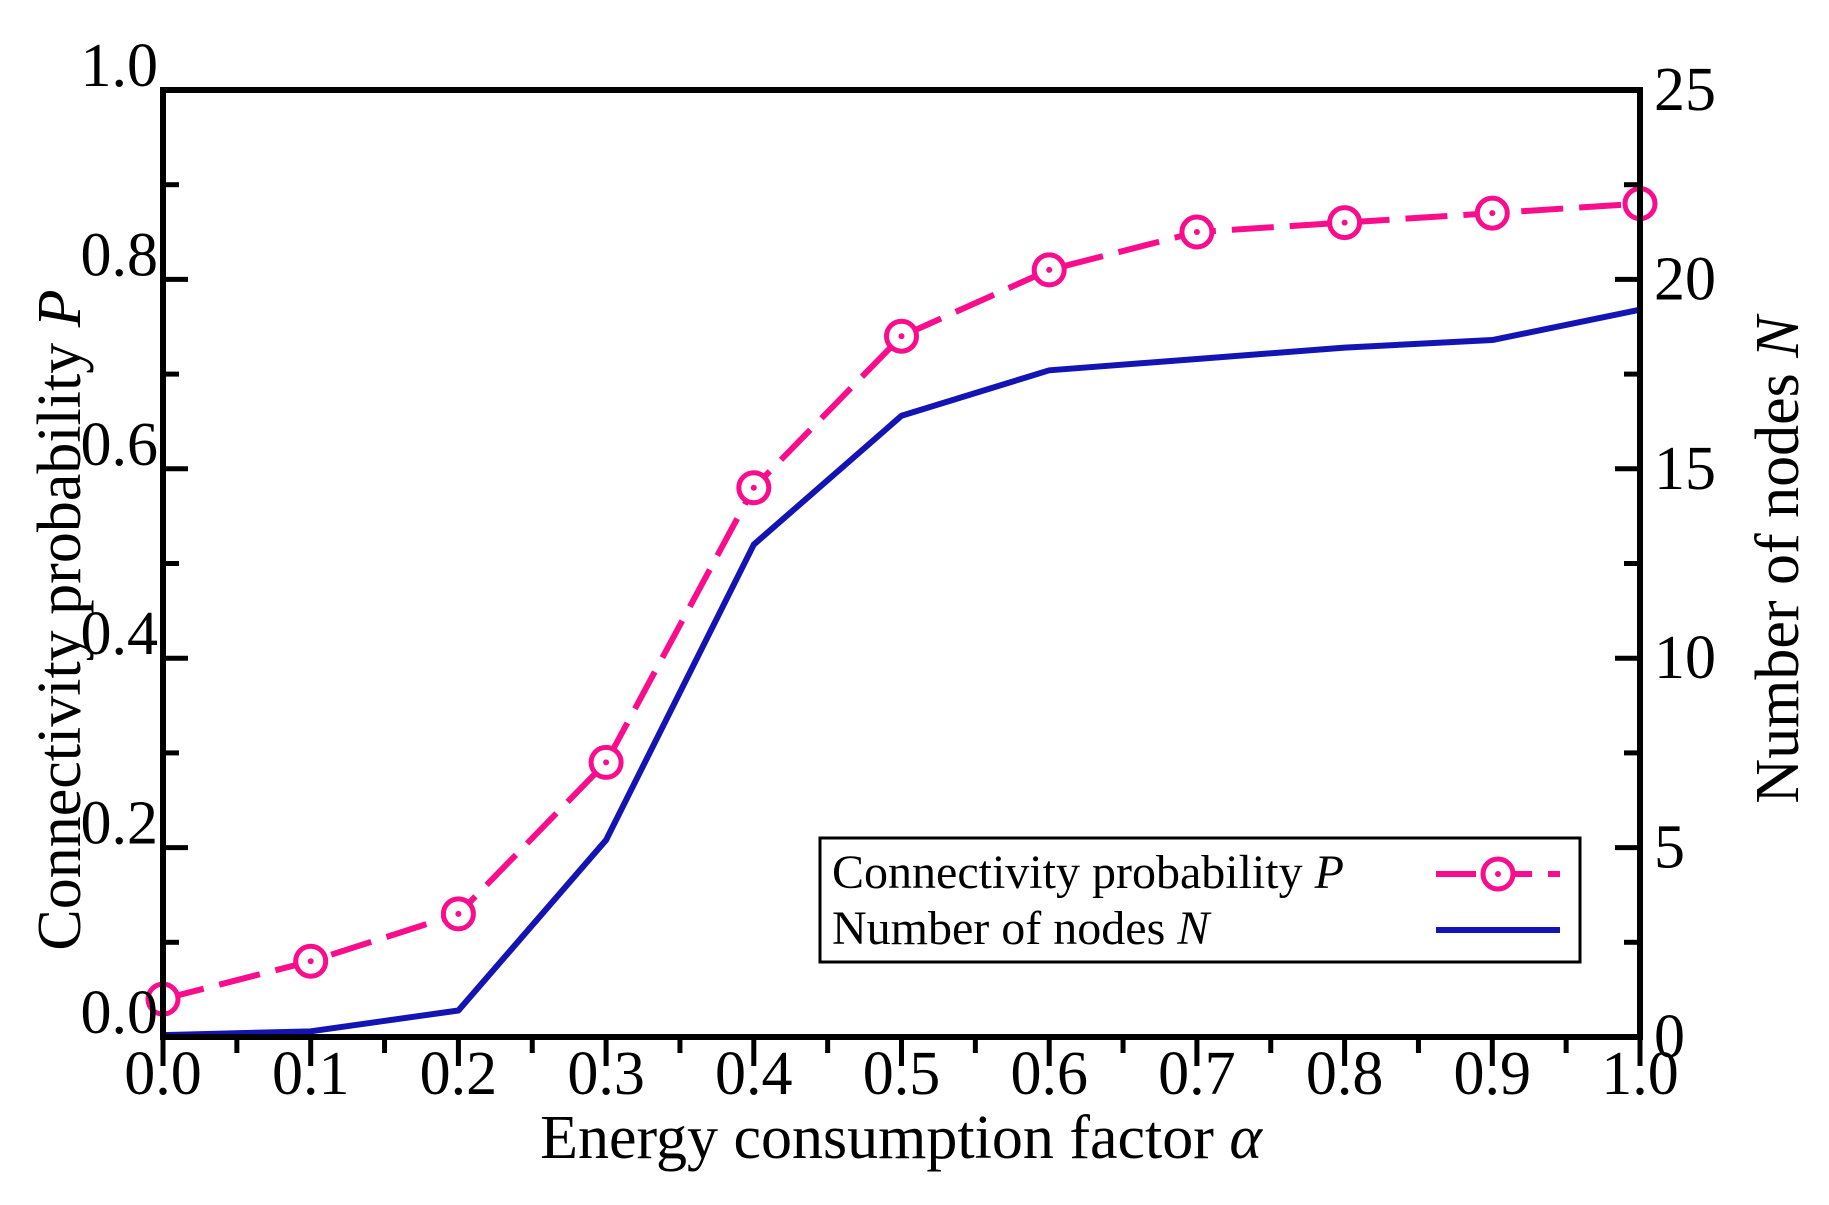 The height and width of the screenshot is (1205, 1829). I want to click on legend-entry-p: Connectivity probability P, so click(1088, 872).